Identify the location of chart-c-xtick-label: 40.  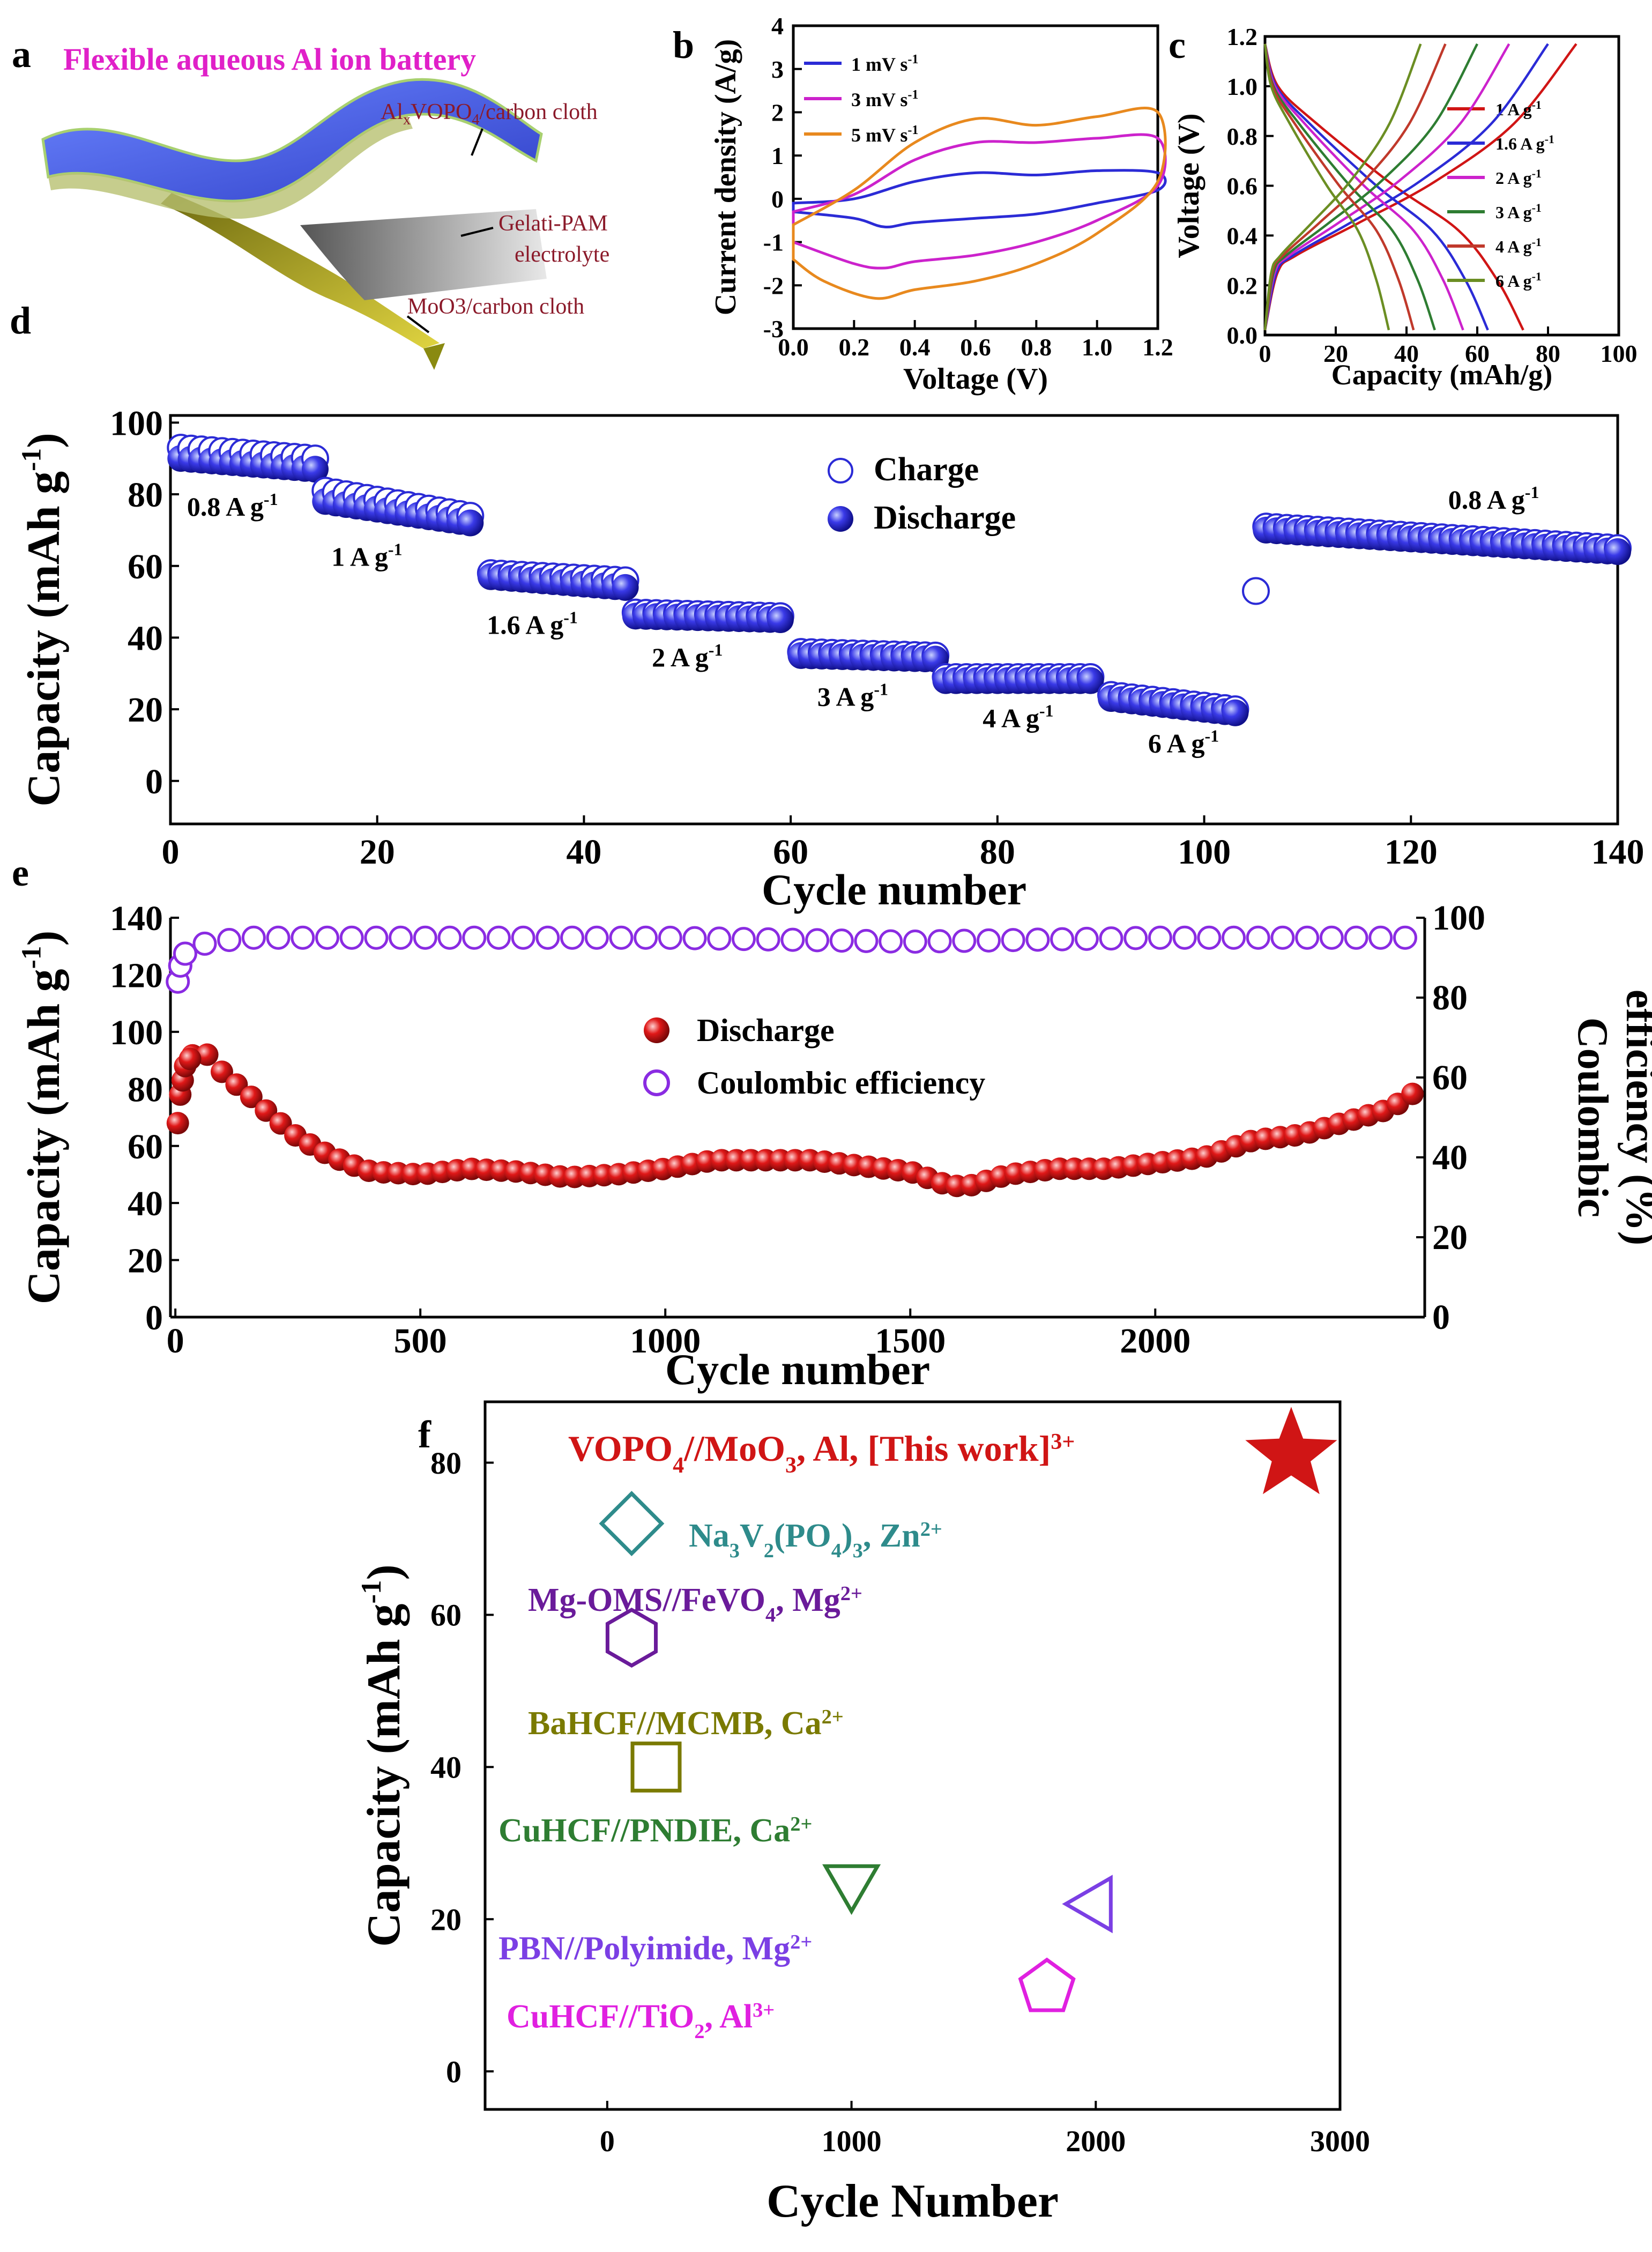
(1406, 353).